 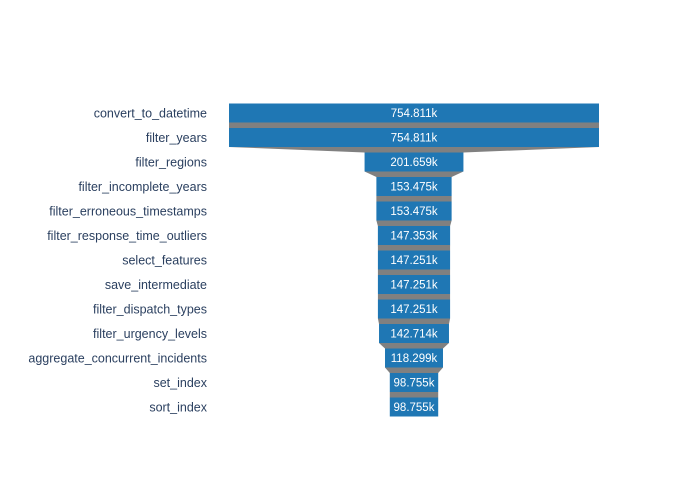 I want to click on funnel-category-label: filter_response_time_outliers, so click(x=127, y=236).